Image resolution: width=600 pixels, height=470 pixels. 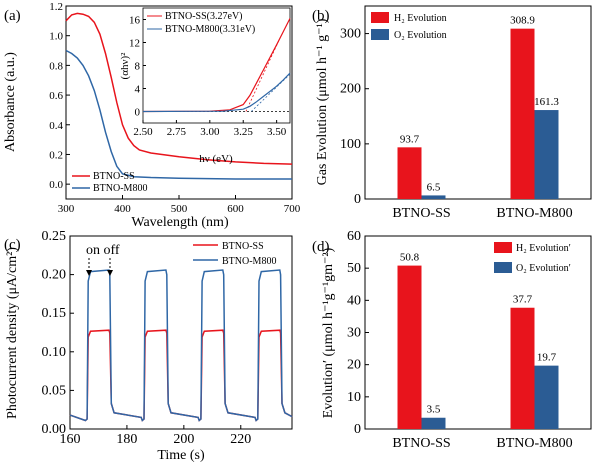 I want to click on c-ytick-label: 0.10, so click(x=54, y=352).